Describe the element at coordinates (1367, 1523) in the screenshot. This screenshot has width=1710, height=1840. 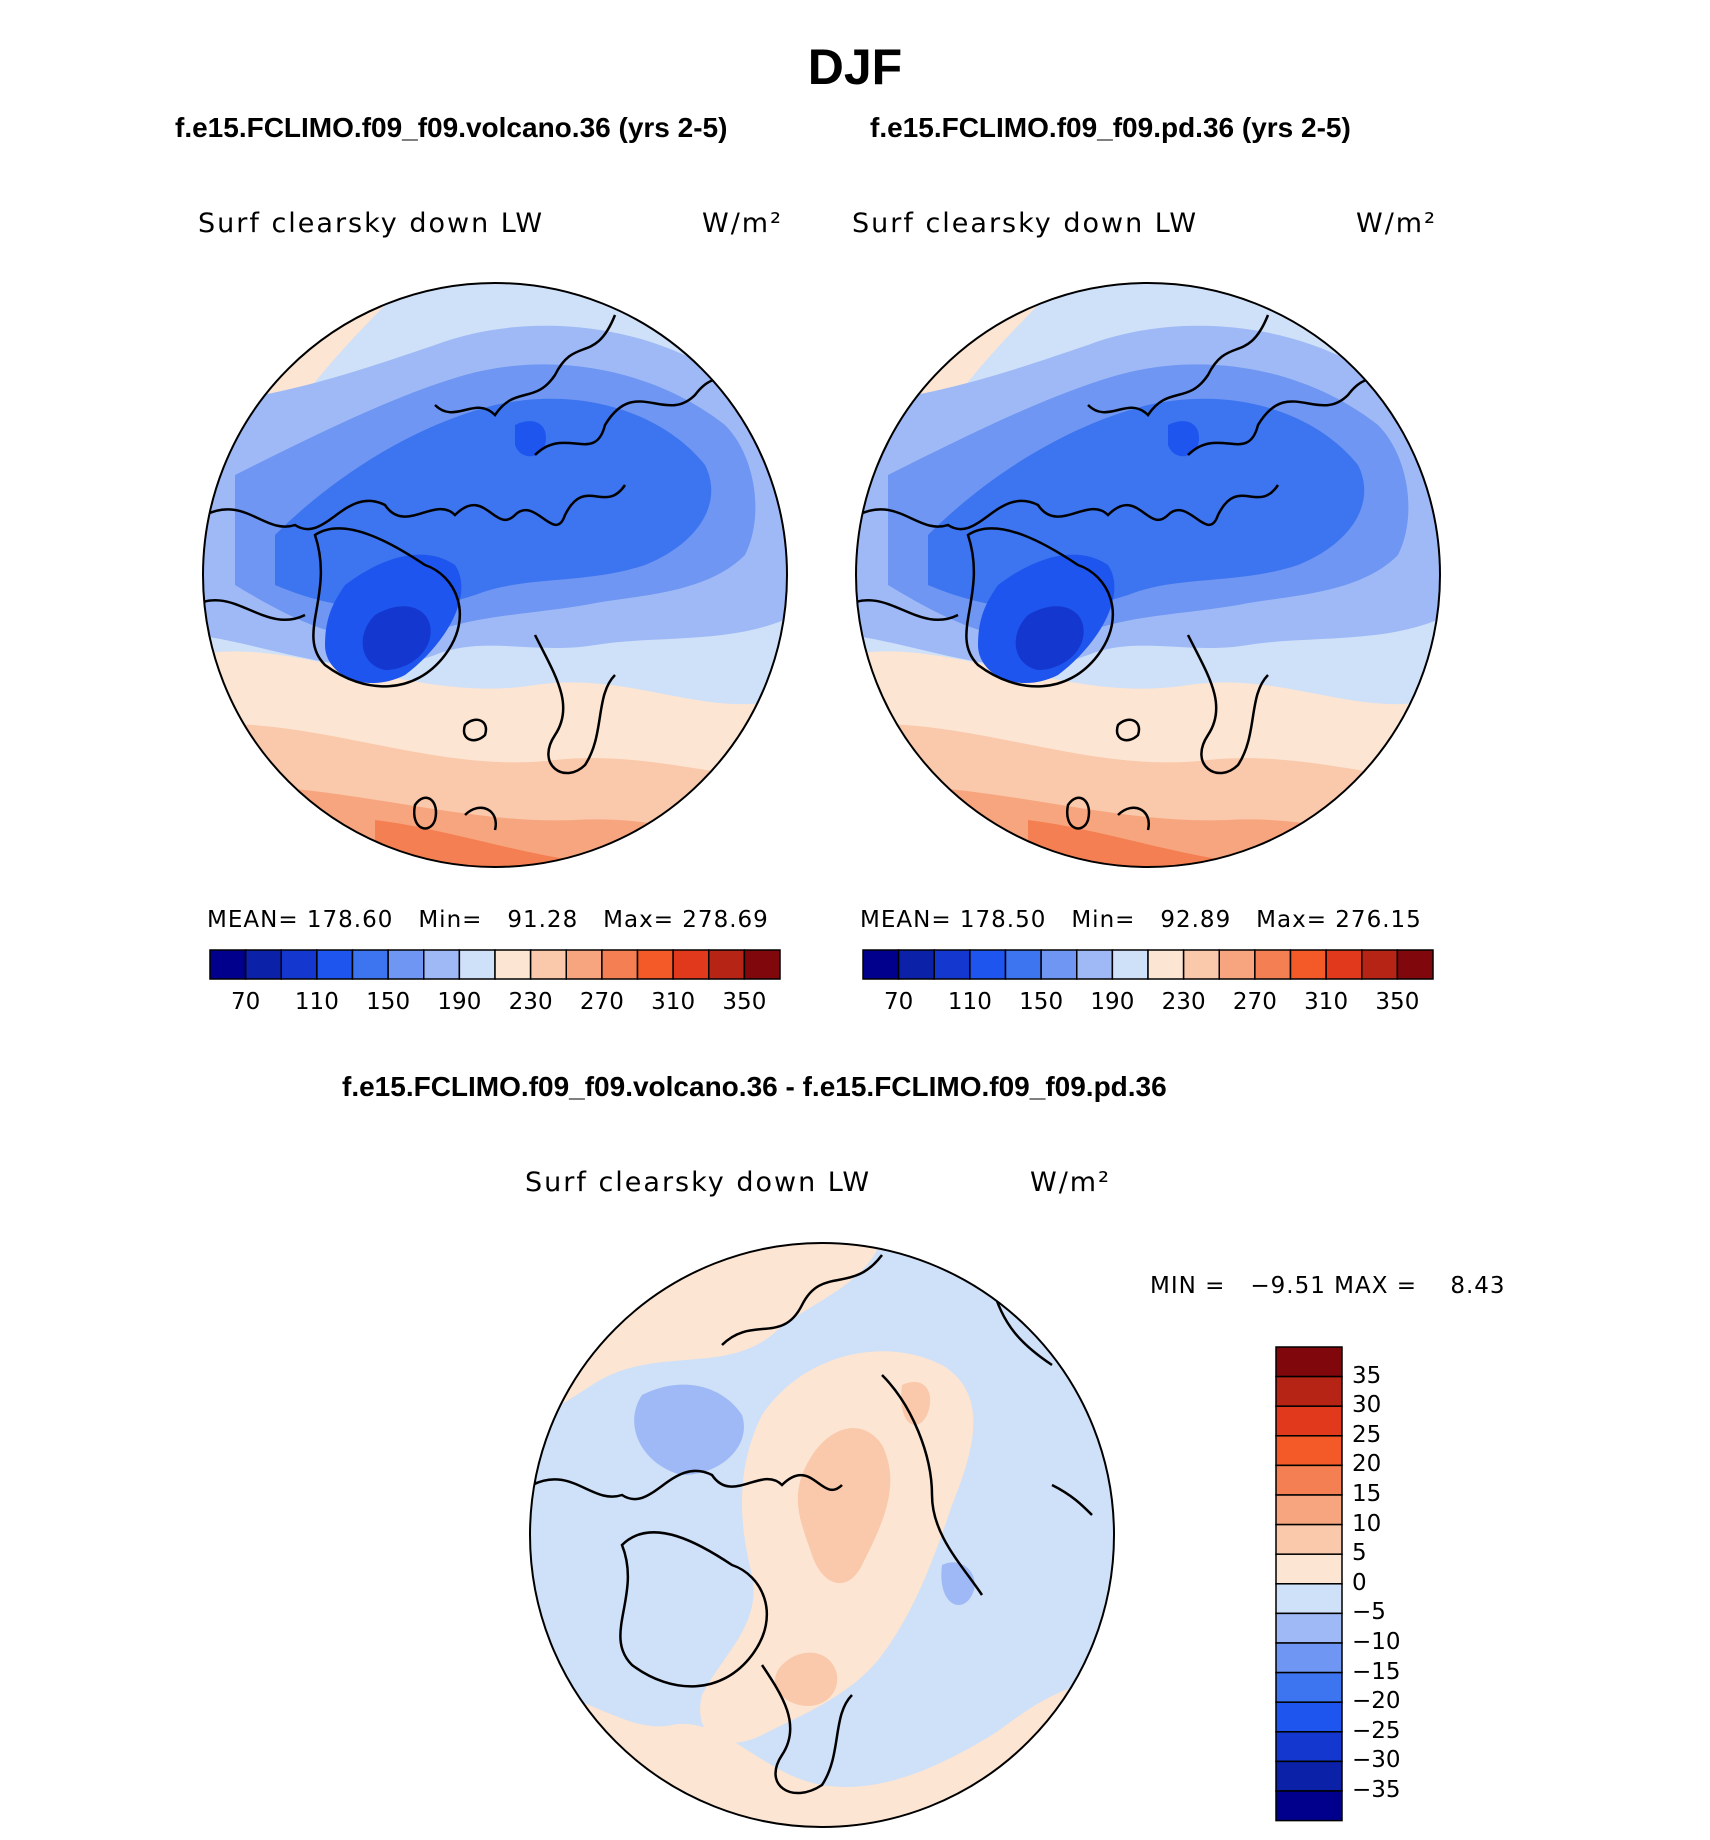
I see `colorbar-tick-label: 10` at that location.